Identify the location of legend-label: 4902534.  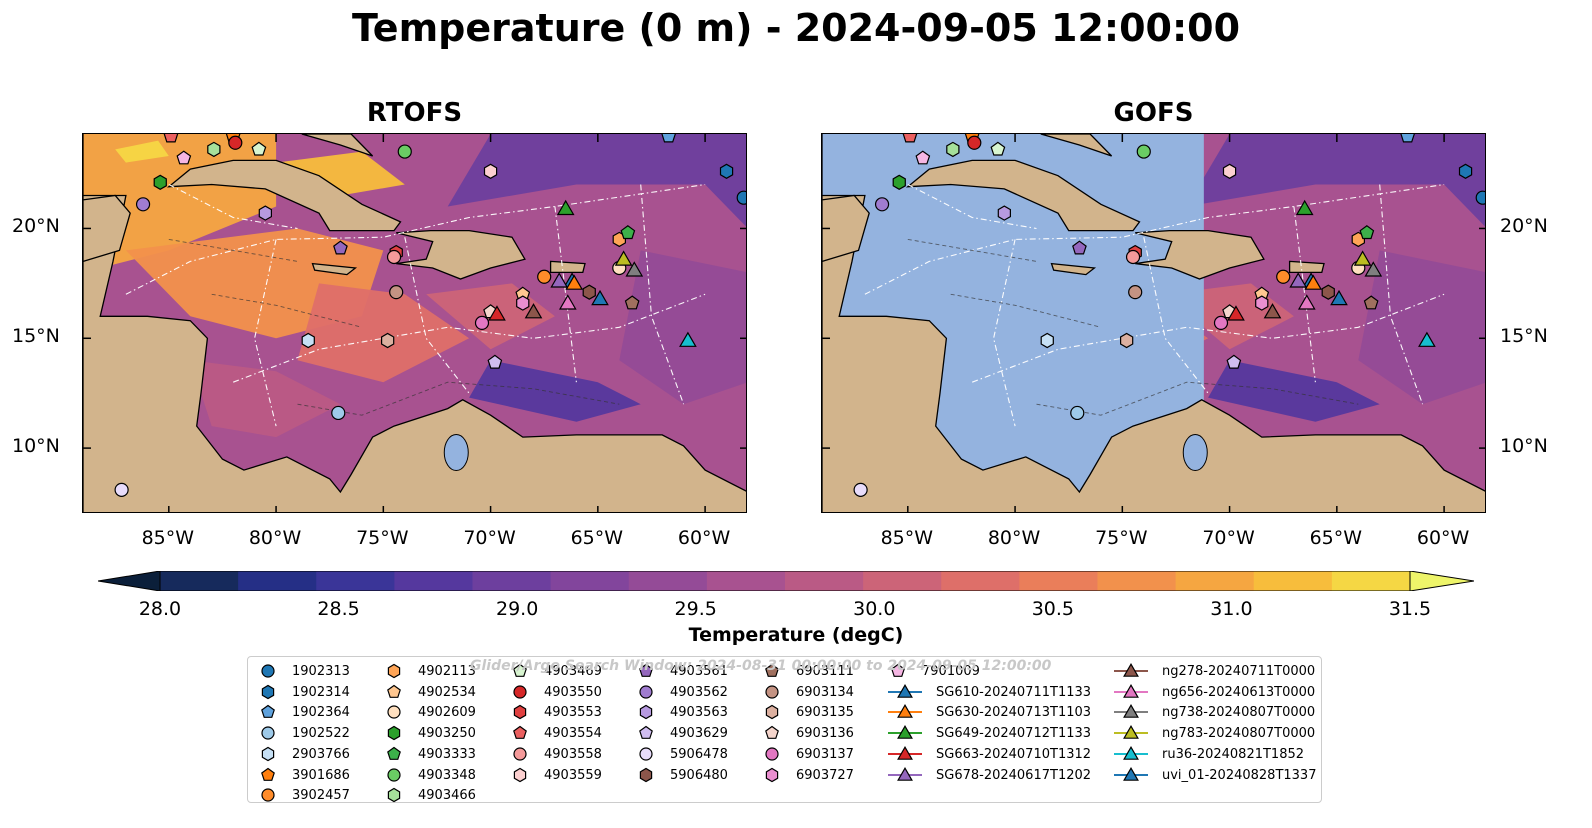
(447, 692).